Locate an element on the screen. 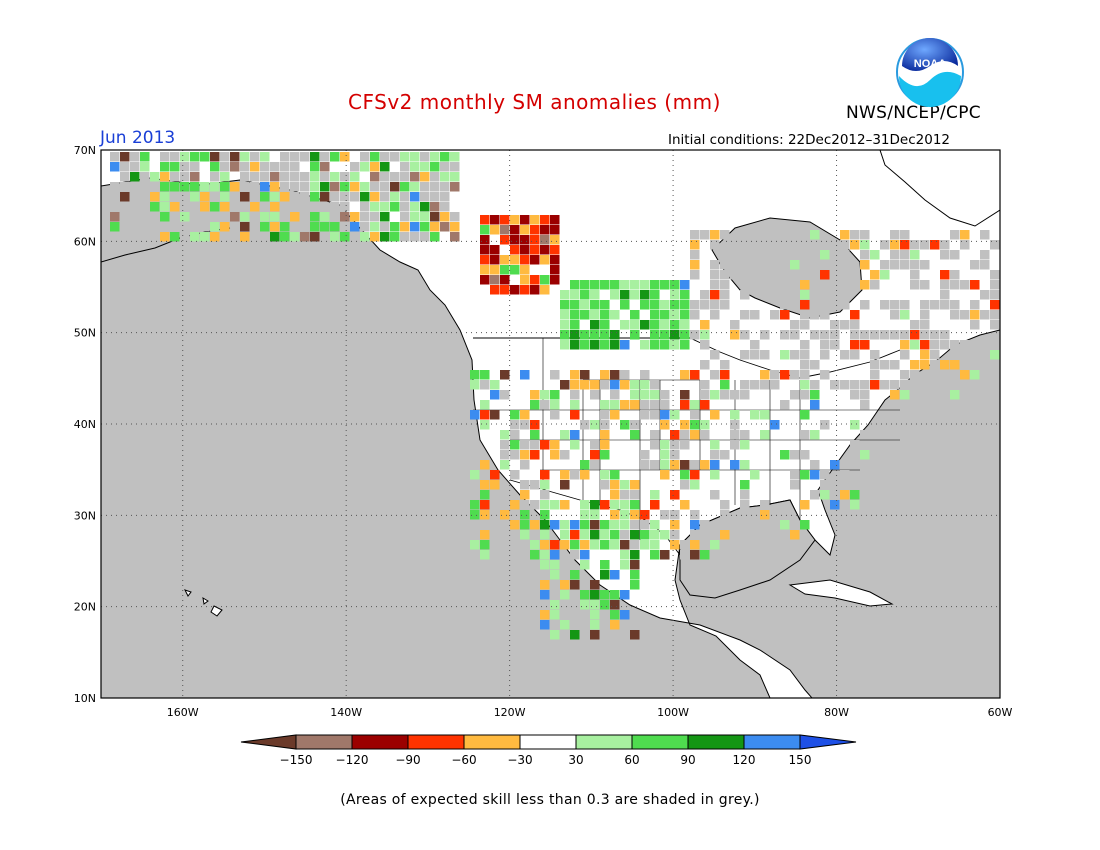  latitude-label: 10N is located at coordinates (85, 698).